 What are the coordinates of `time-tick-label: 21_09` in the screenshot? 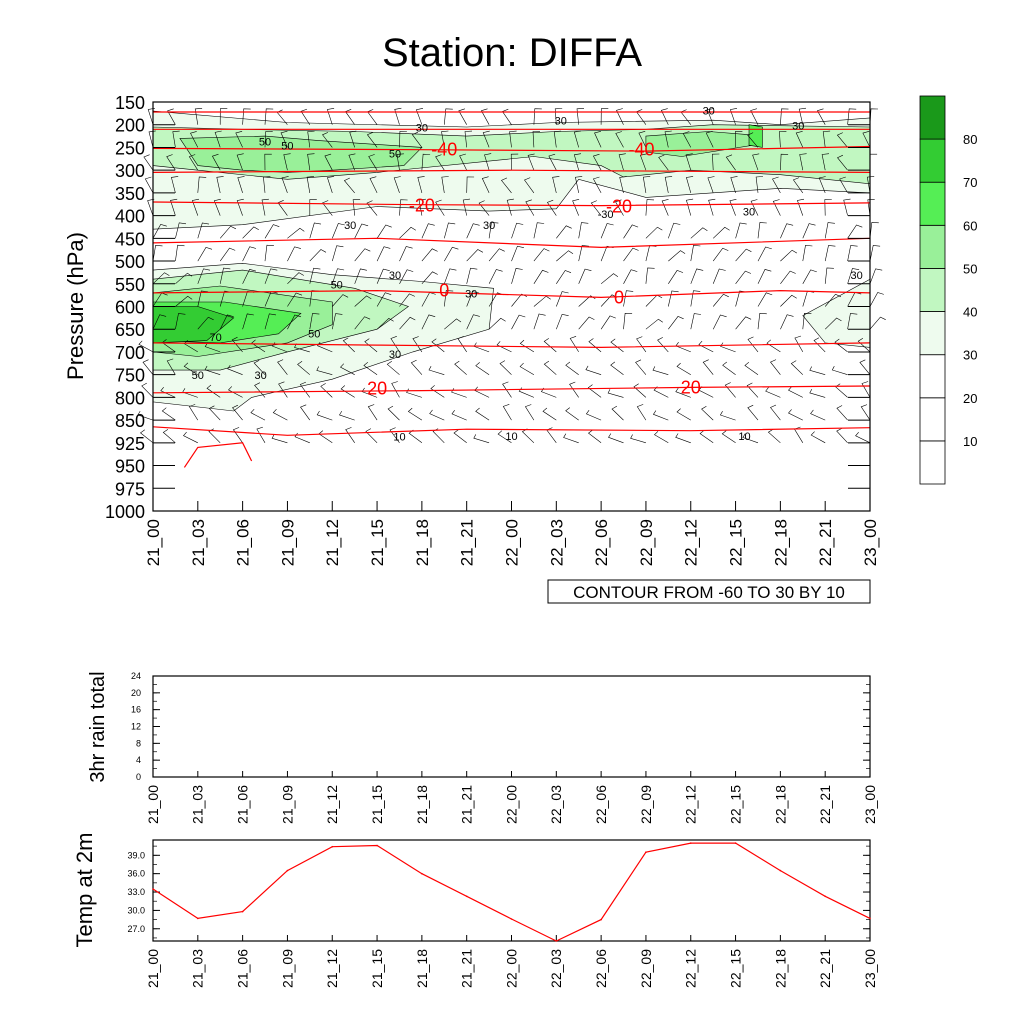 It's located at (287, 968).